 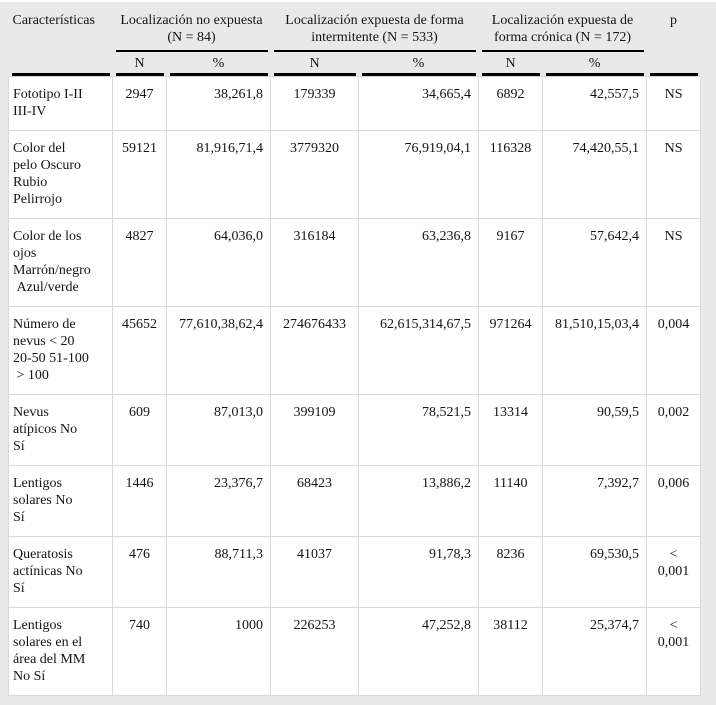 I want to click on percent-cell: 13,886,2, so click(x=418, y=501).